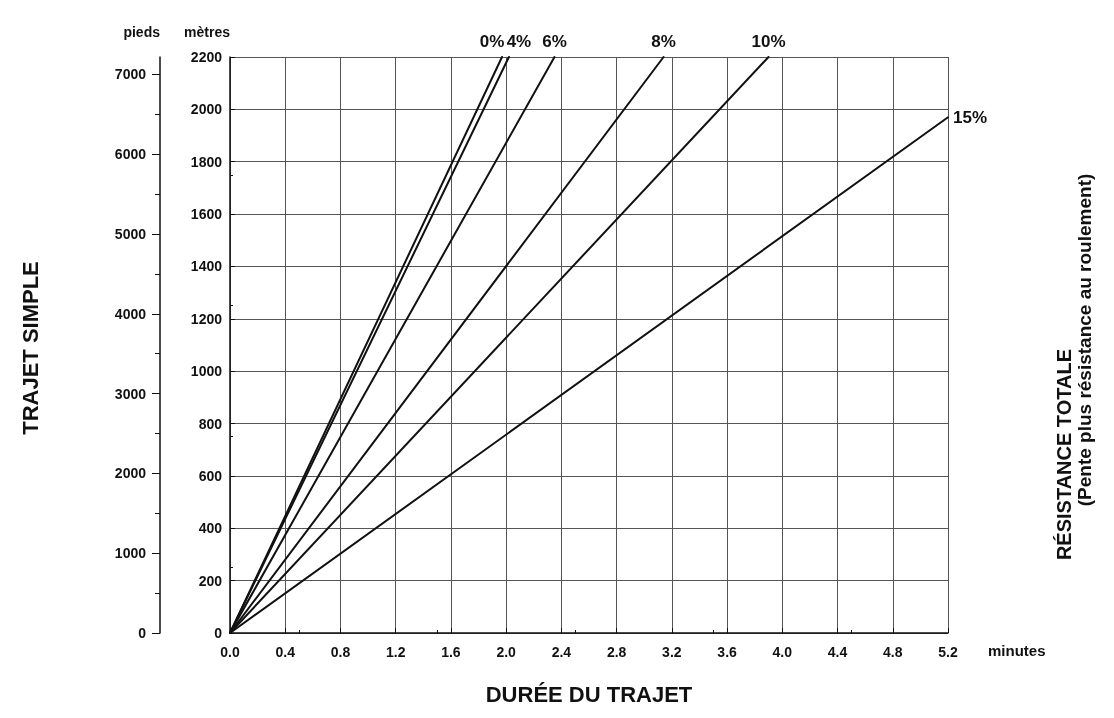  What do you see at coordinates (561, 652) in the screenshot?
I see `x-tick-label: 2.4` at bounding box center [561, 652].